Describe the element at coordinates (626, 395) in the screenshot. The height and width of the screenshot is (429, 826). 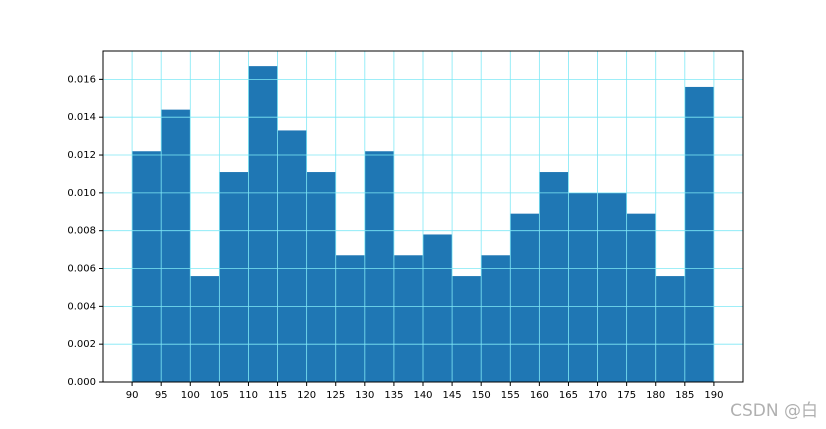
I see `x-tick-label: 175` at that location.